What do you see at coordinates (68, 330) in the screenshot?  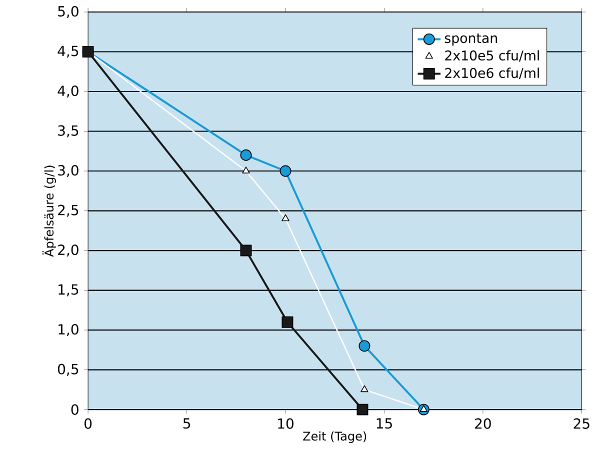 I see `y-tick-label: 1,0` at bounding box center [68, 330].